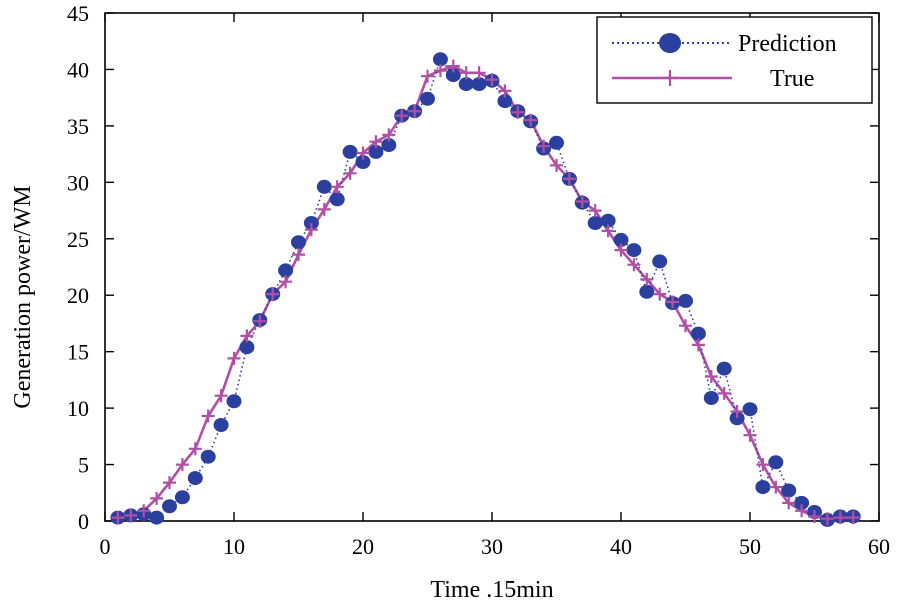  I want to click on y-tick-label: 5, so click(83, 465).